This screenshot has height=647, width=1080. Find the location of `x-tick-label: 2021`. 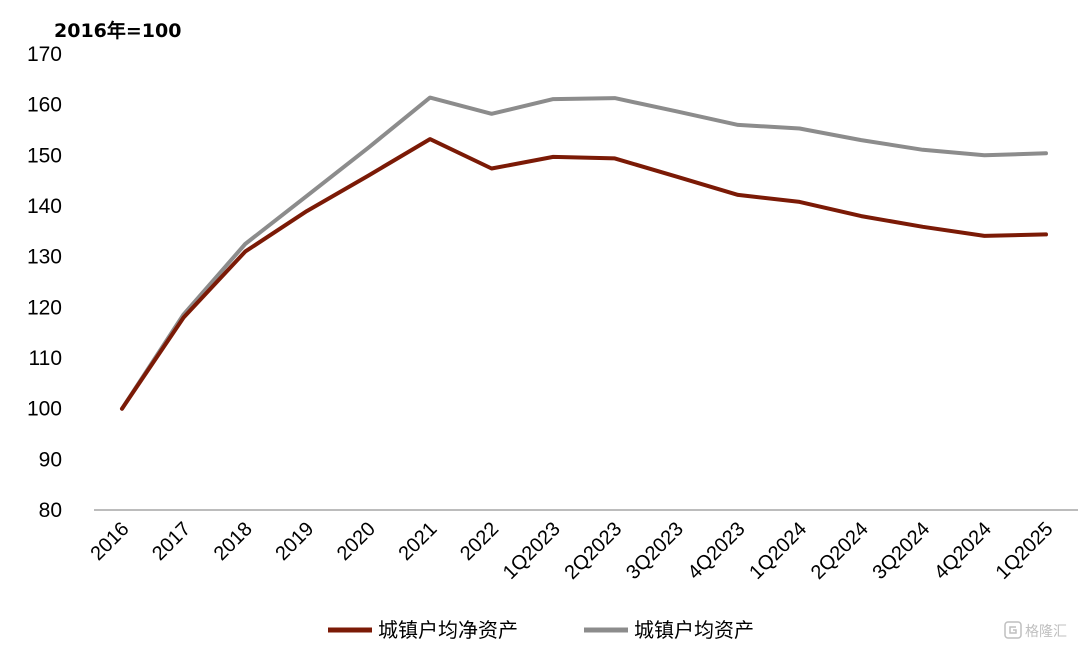

x-tick-label: 2021 is located at coordinates (418, 541).